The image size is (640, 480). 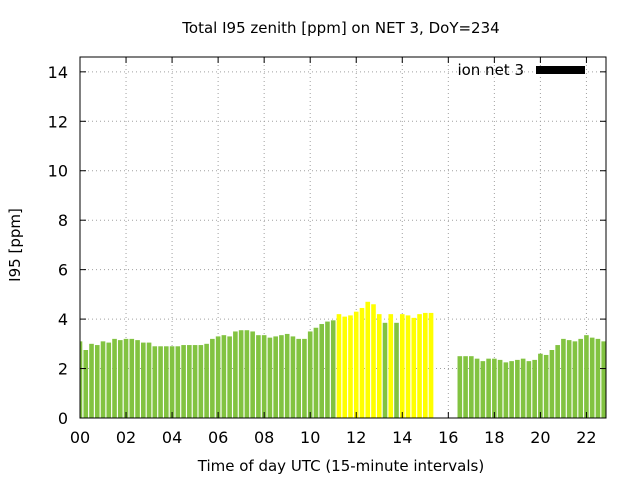 I want to click on legend-label: ion net 3, so click(x=490, y=70).